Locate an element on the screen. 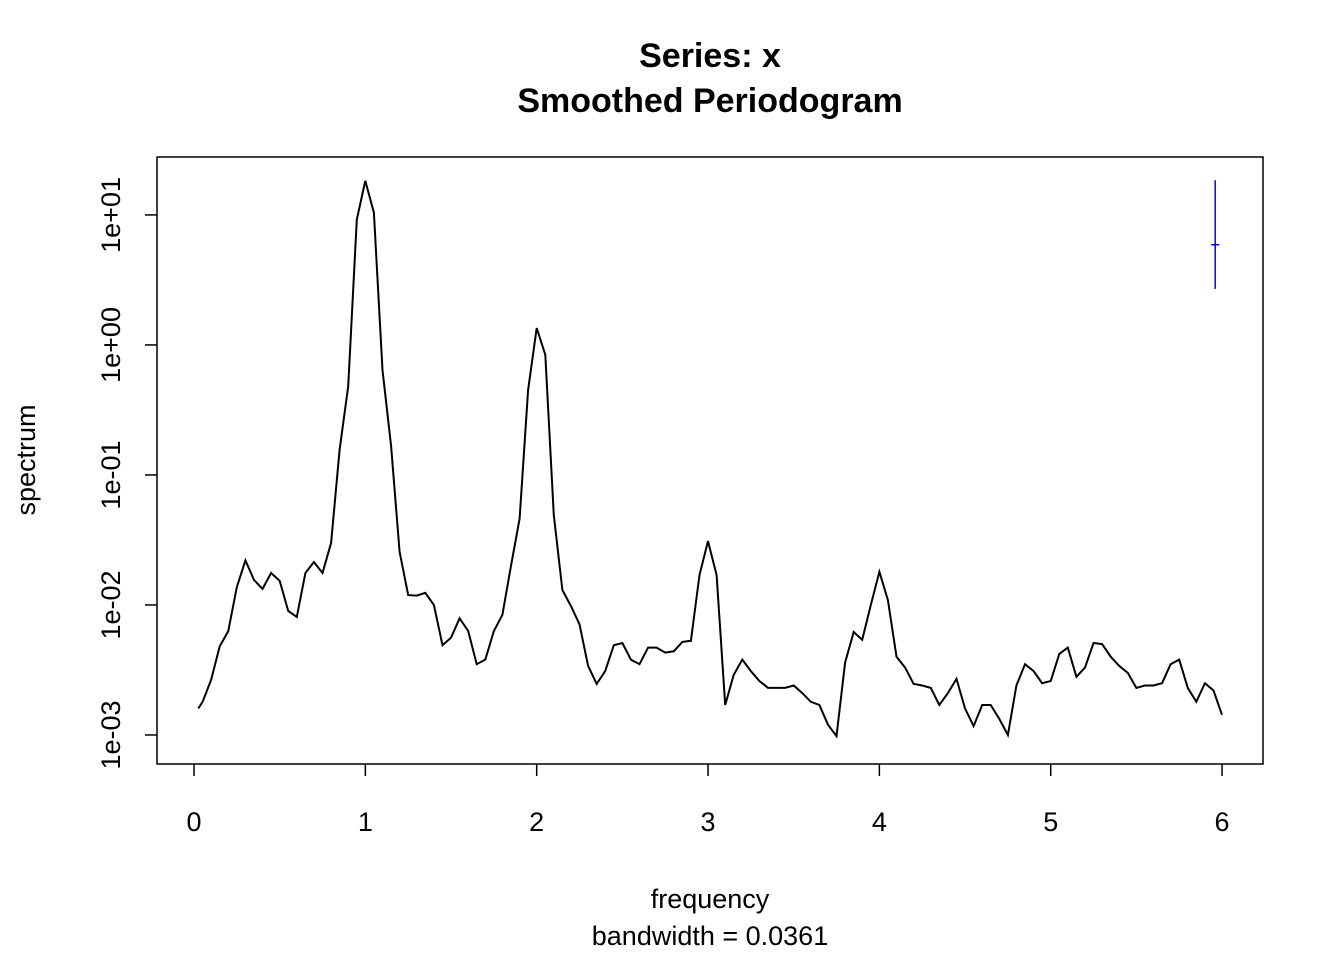  x-tick-label: 3 is located at coordinates (708, 822).